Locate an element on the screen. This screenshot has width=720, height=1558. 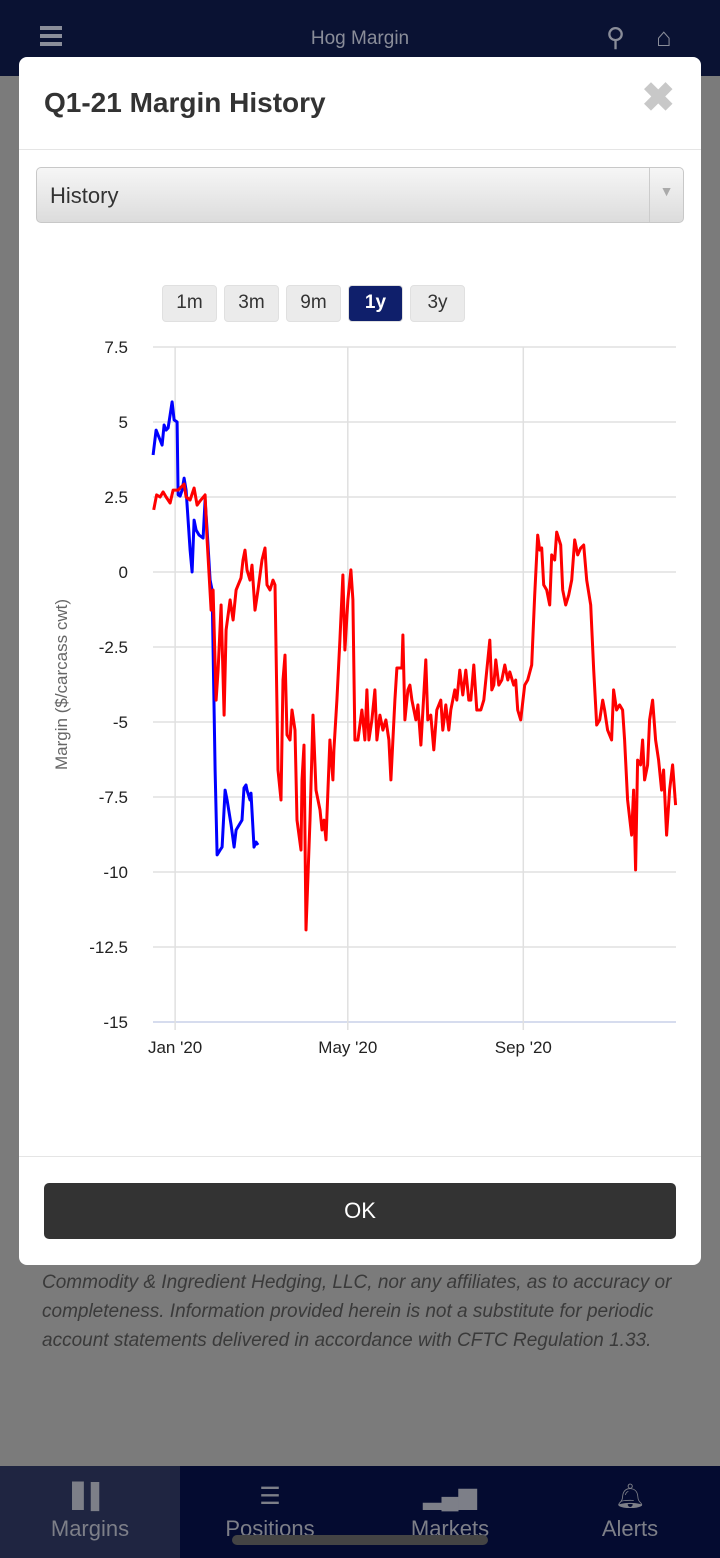
list-icon: ☰ is located at coordinates (270, 1496).